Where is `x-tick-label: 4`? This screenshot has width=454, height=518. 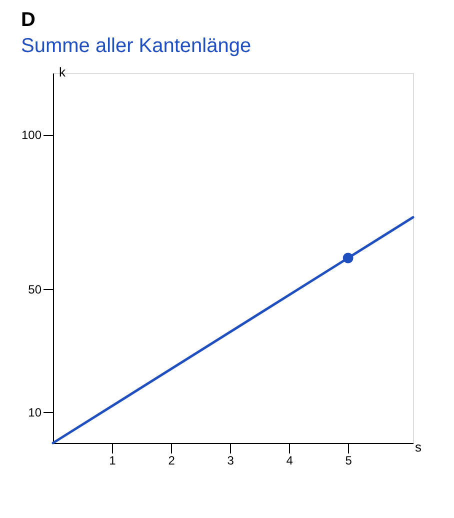 x-tick-label: 4 is located at coordinates (290, 461).